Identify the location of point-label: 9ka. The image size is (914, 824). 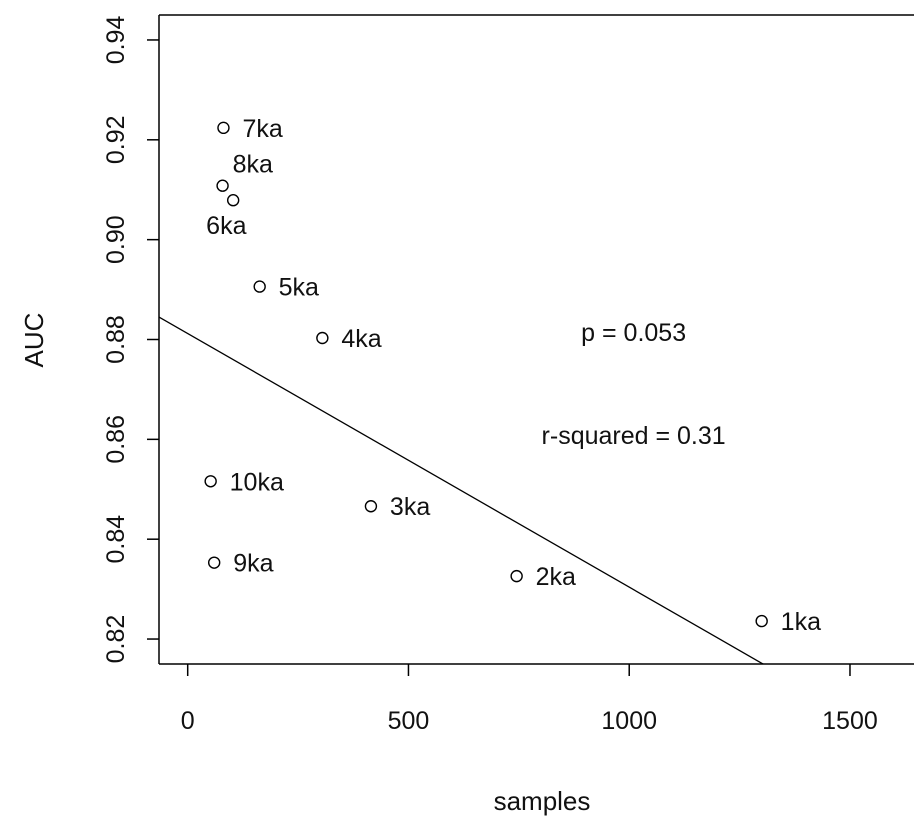
(253, 564).